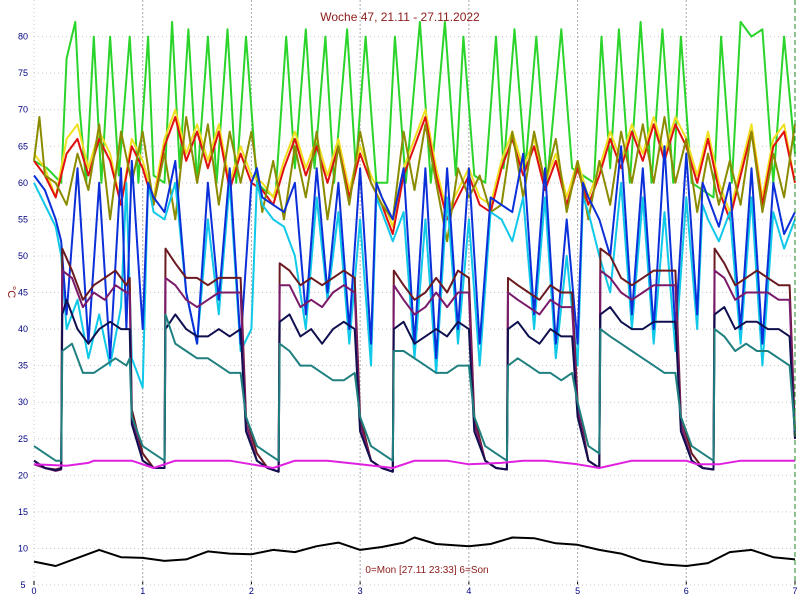  What do you see at coordinates (23, 475) in the screenshot?
I see `y-tick-label-3: 20` at bounding box center [23, 475].